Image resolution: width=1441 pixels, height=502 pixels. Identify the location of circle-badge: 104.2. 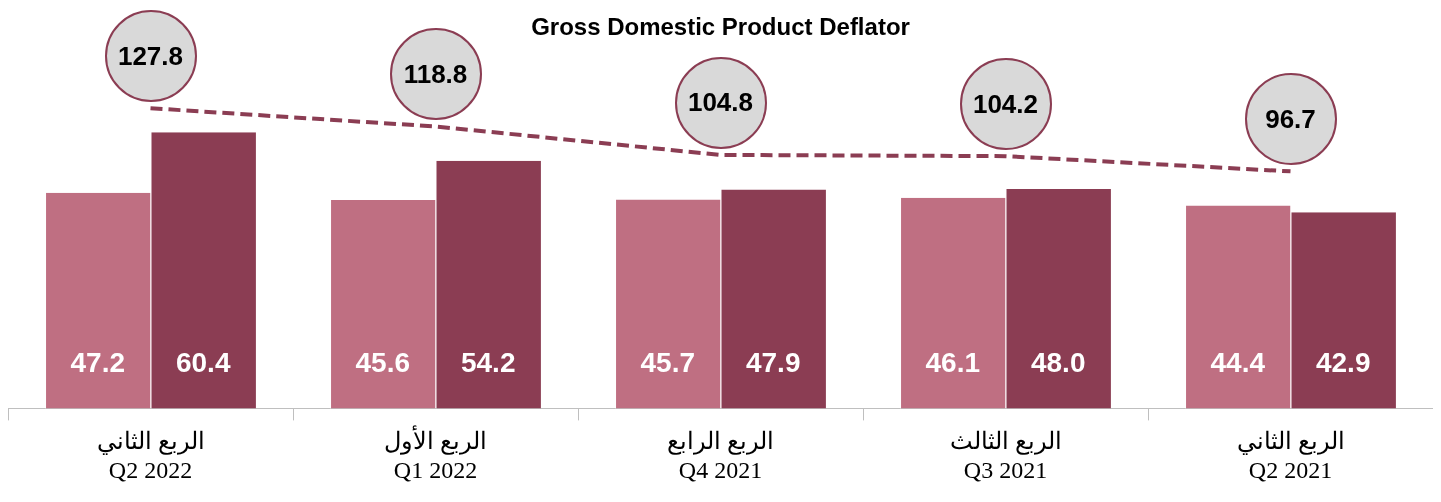
(1005, 104).